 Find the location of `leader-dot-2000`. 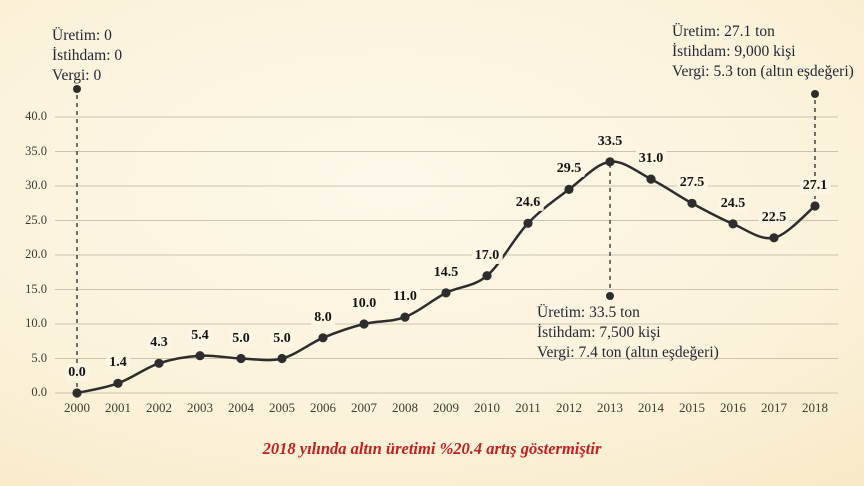

leader-dot-2000 is located at coordinates (77, 89).